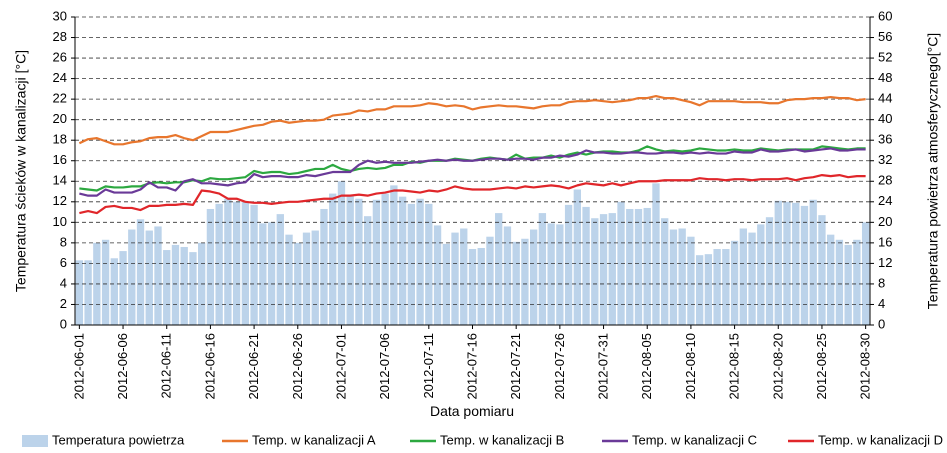  Describe the element at coordinates (880, 439) in the screenshot. I see `legend-label: Temp. w kanalizacji D` at that location.